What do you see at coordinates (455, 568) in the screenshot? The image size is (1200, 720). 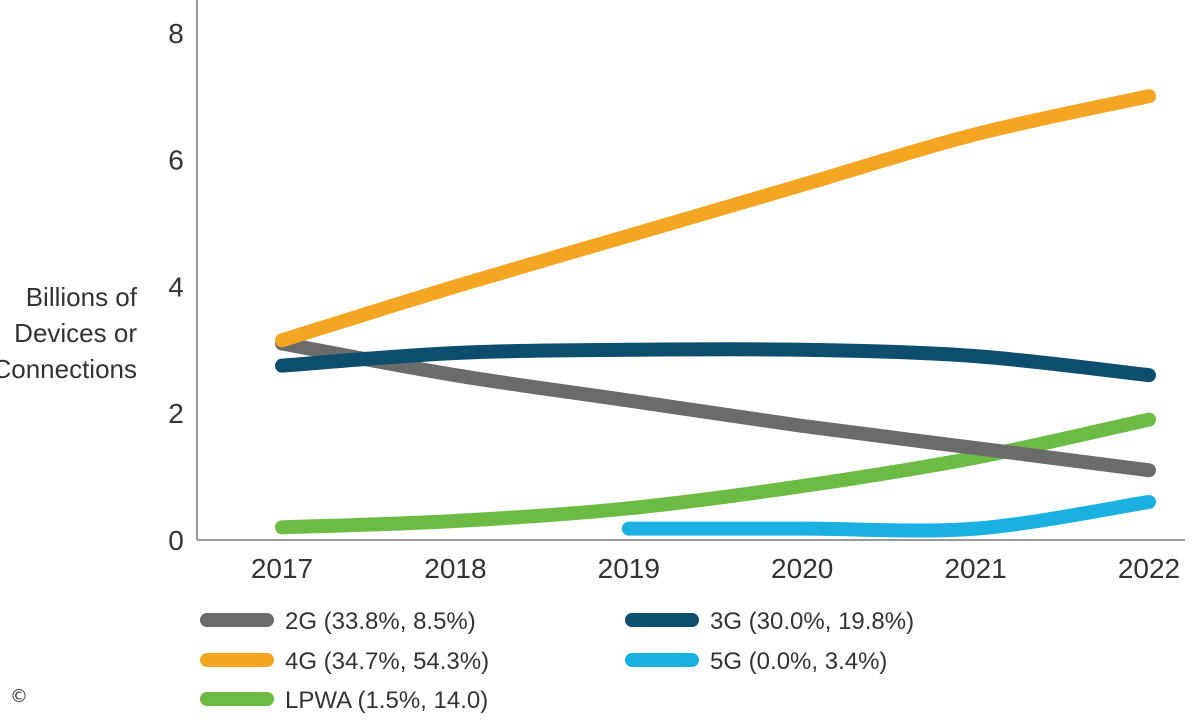 I see `x-tick-label: 2018` at bounding box center [455, 568].